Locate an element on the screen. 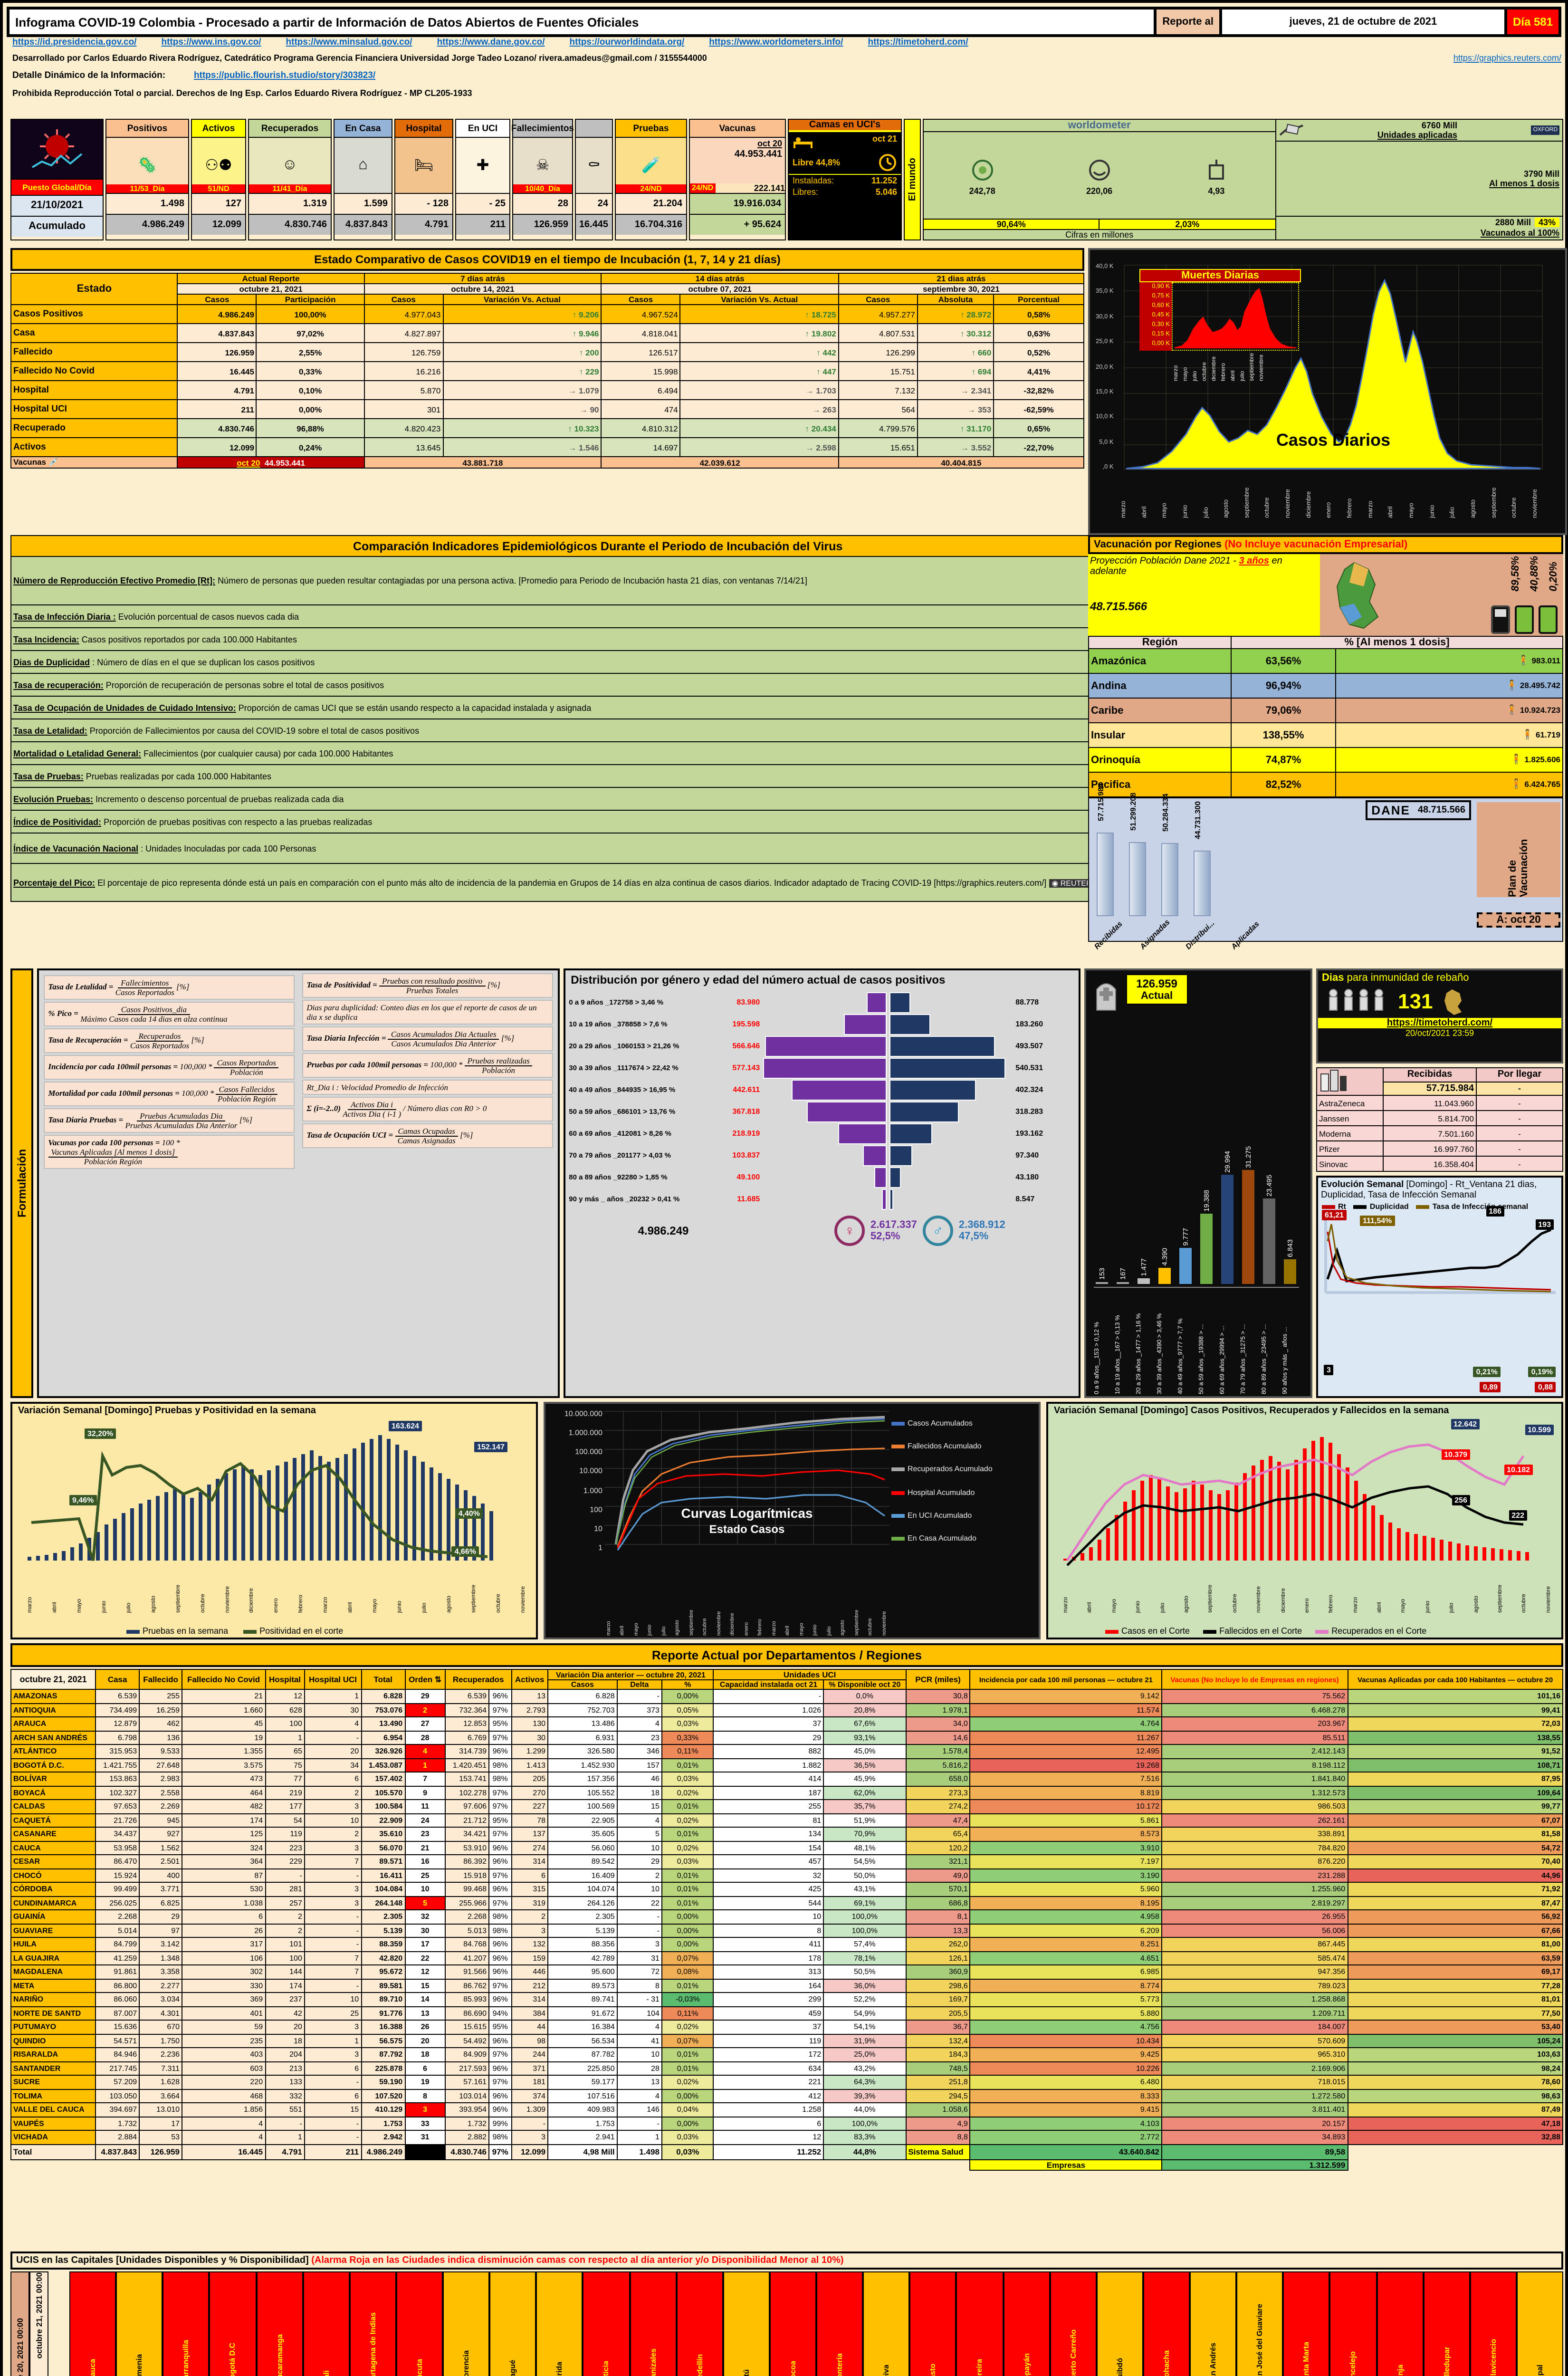  libres-label: Libres: is located at coordinates (806, 192).